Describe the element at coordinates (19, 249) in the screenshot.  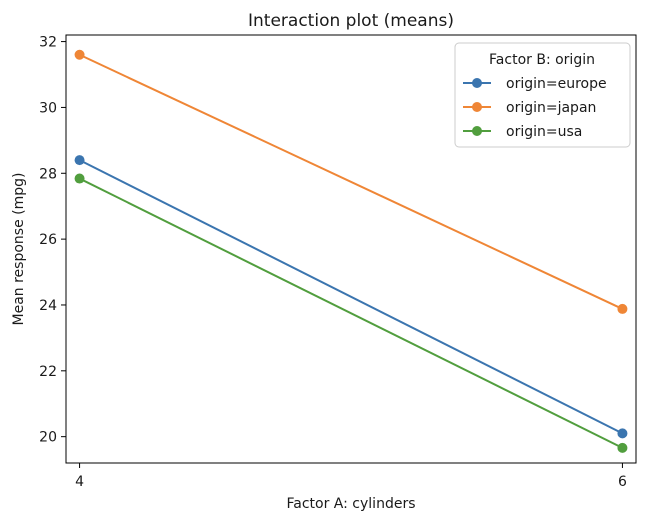
I see `y-axis-label: Mean response (mpg)` at that location.